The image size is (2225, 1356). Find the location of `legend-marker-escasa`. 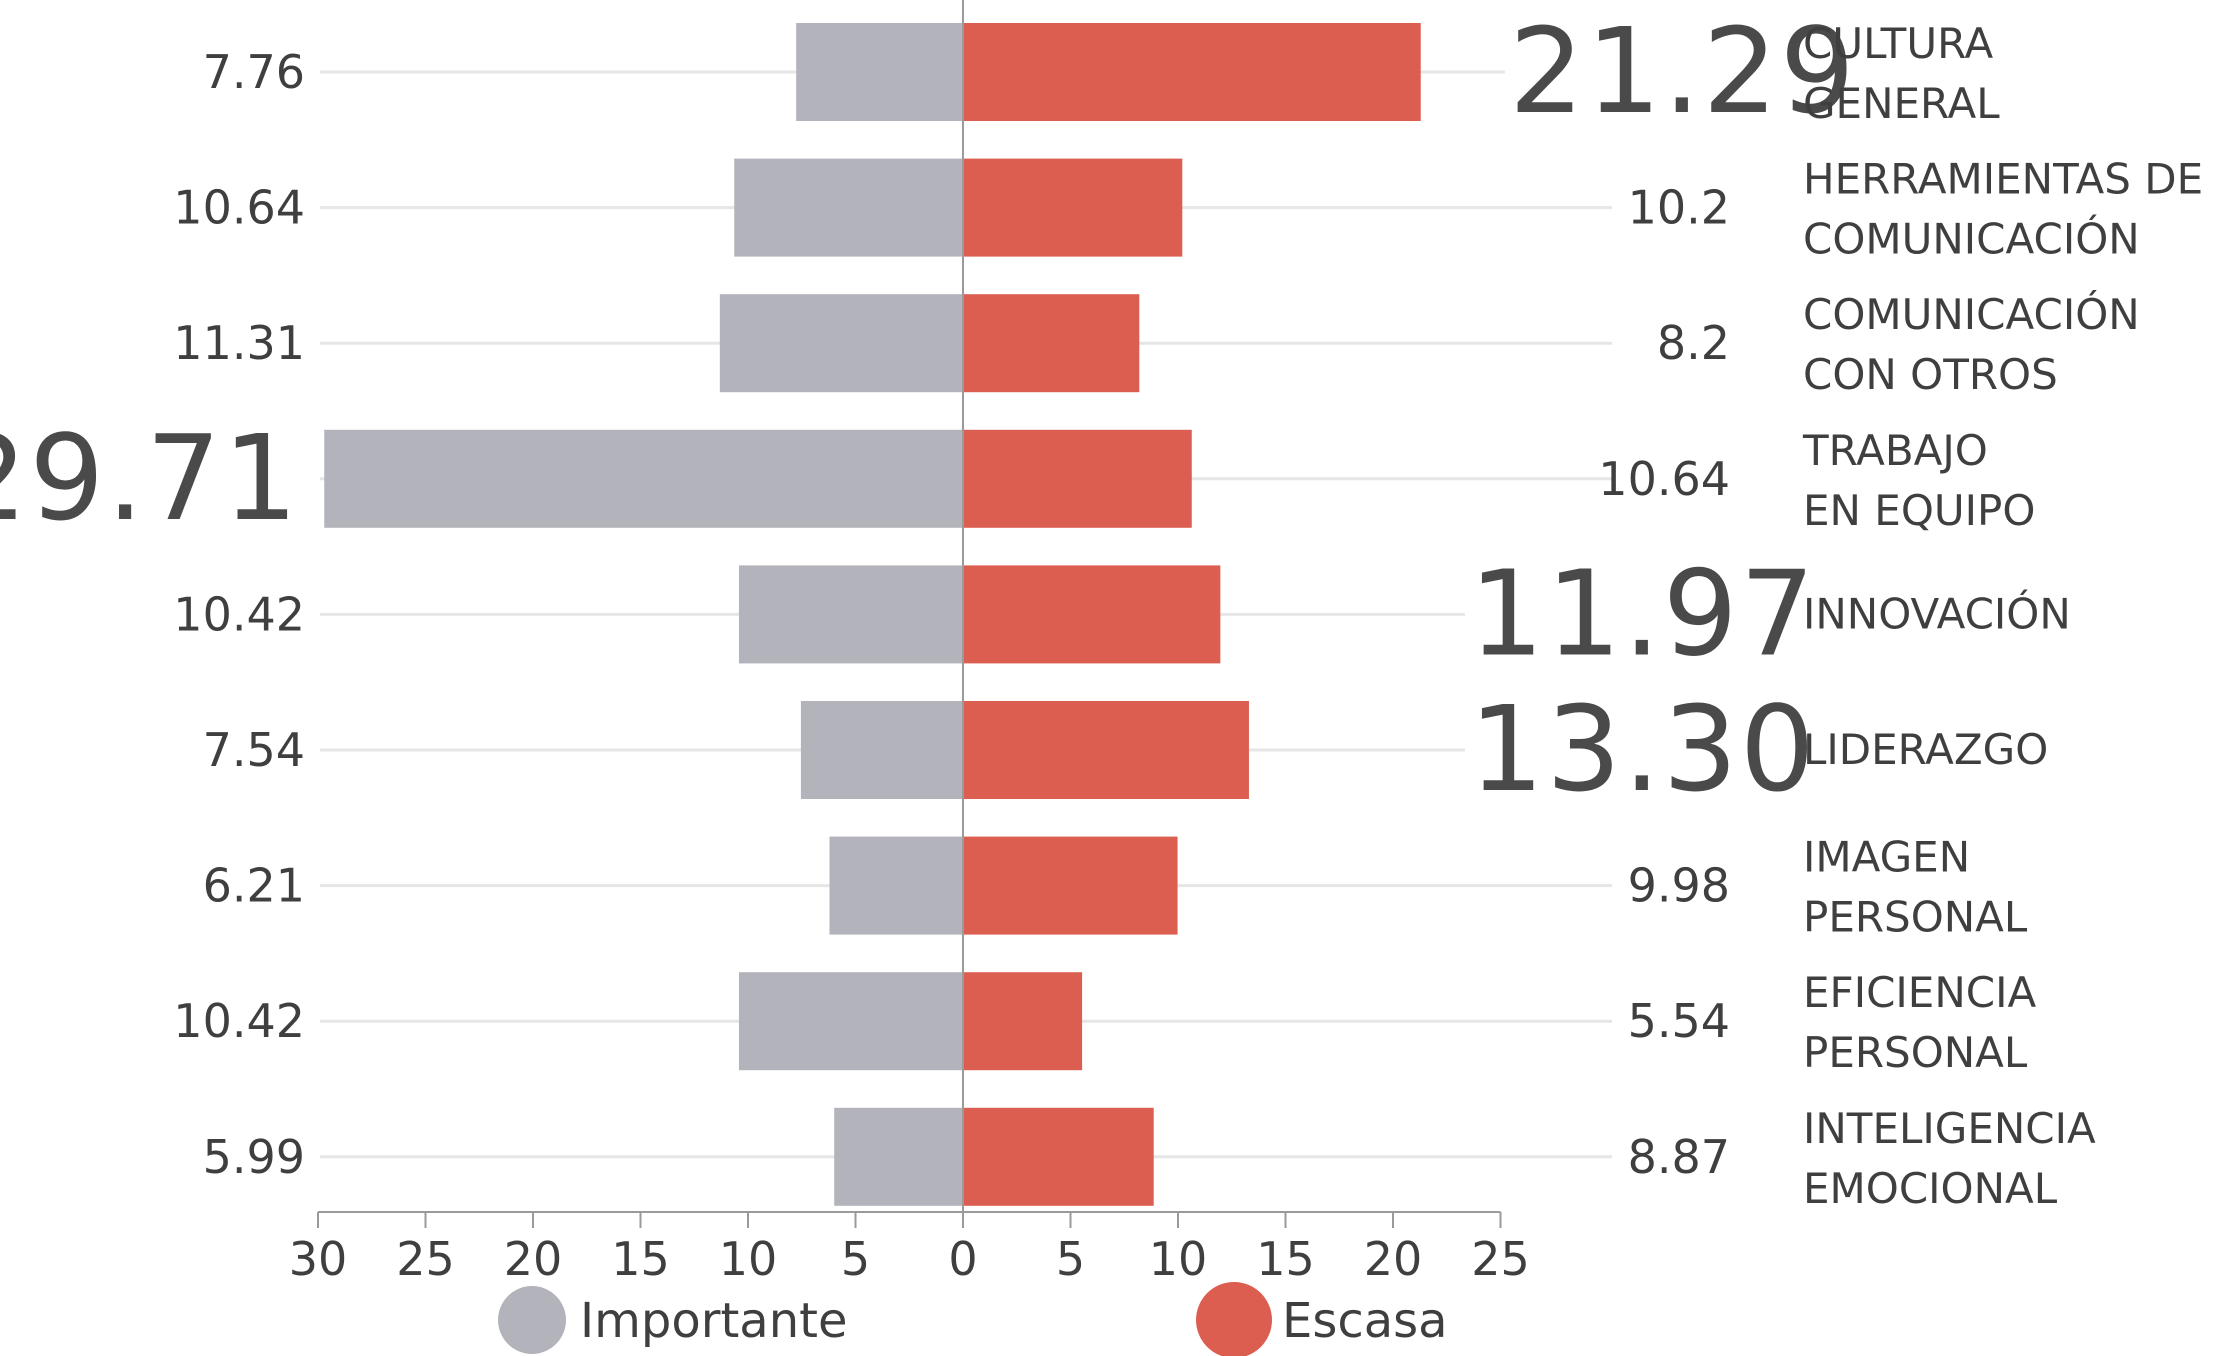

legend-marker-escasa is located at coordinates (1234, 1319).